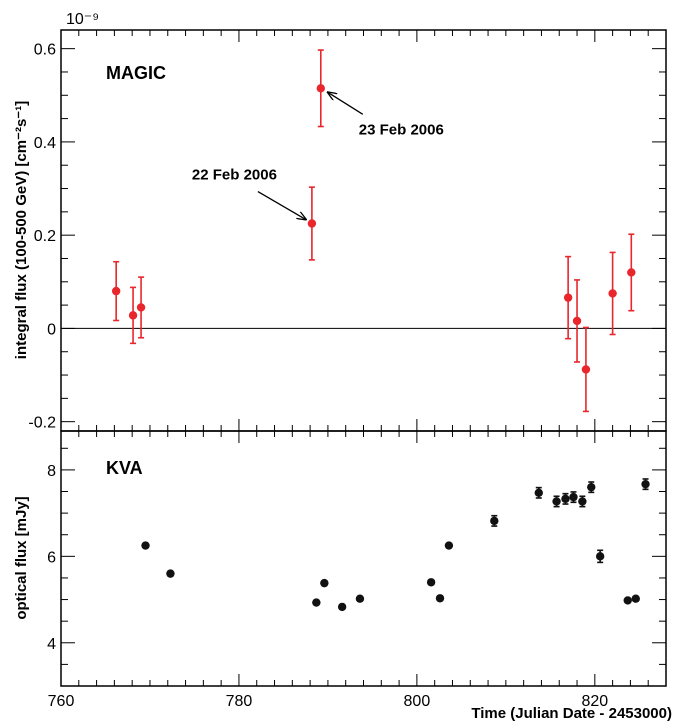  Describe the element at coordinates (51, 471) in the screenshot. I see `y-tick-label: 8` at that location.